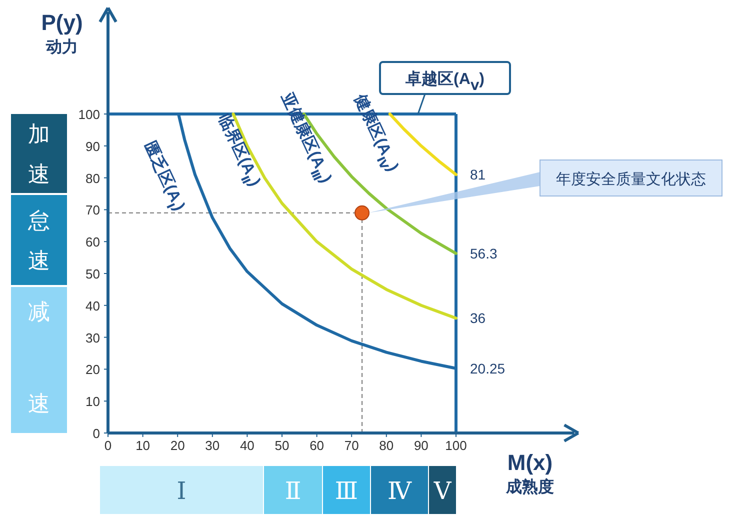 The width and height of the screenshot is (729, 516). I want to click on x-tick-label: 100, so click(456, 445).